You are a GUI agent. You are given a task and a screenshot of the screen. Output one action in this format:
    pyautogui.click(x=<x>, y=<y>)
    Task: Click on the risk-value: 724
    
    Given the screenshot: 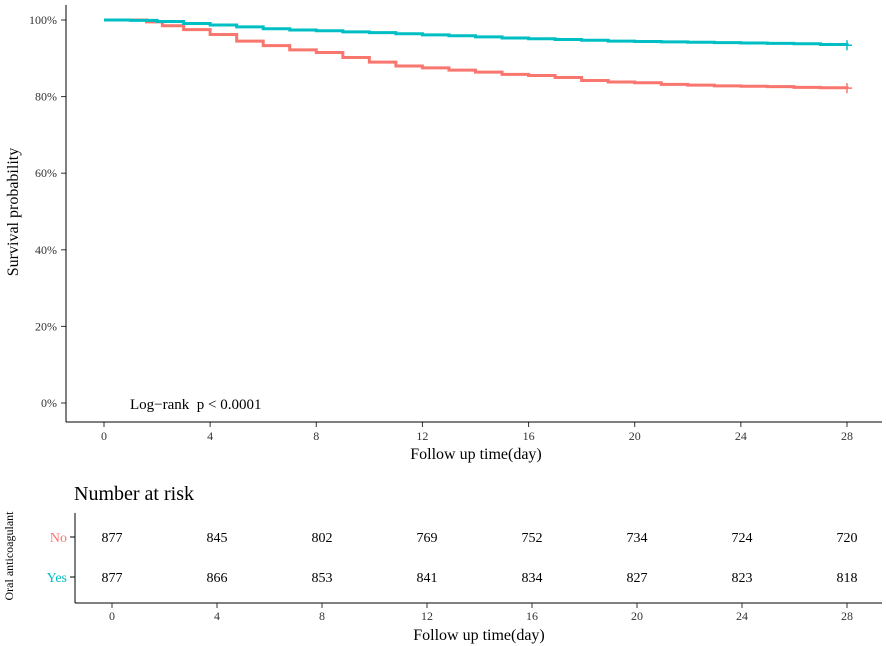 What is the action you would take?
    pyautogui.click(x=742, y=538)
    